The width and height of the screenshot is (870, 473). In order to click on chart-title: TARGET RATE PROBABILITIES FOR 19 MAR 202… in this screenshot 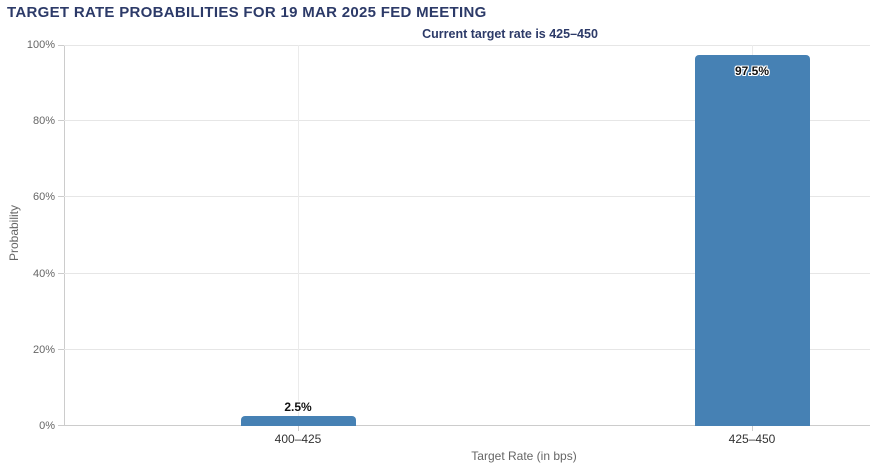, I will do `click(247, 12)`.